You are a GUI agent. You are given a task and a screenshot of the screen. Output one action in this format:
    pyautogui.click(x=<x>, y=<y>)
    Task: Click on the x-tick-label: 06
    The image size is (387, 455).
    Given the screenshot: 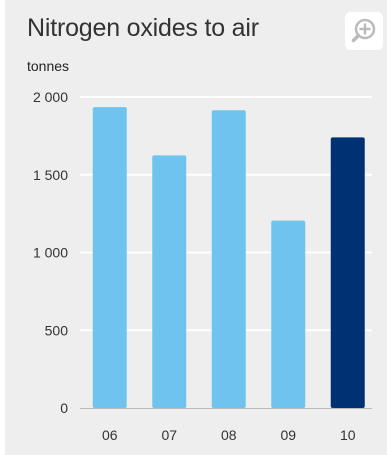 What is the action you would take?
    pyautogui.click(x=110, y=435)
    